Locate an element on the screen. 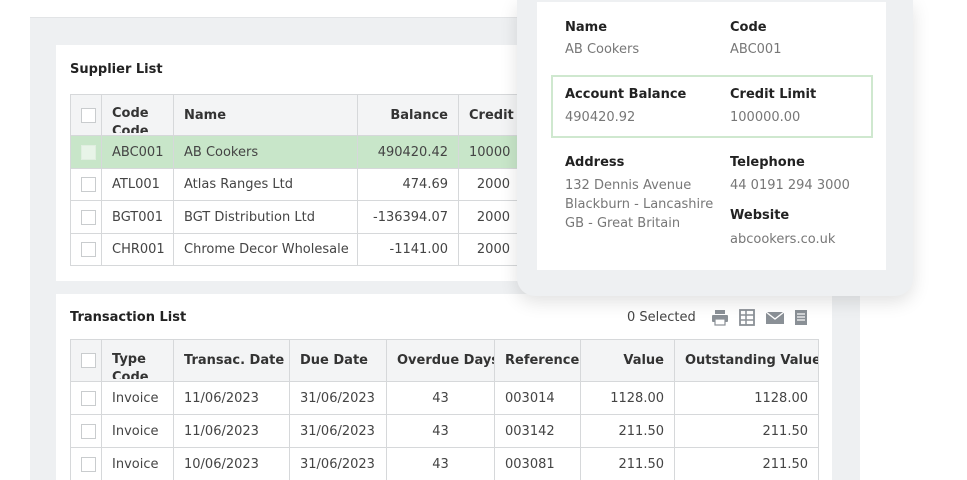 The width and height of the screenshot is (967, 480). supplier-name: BGT Distribution Ltd is located at coordinates (265, 217).